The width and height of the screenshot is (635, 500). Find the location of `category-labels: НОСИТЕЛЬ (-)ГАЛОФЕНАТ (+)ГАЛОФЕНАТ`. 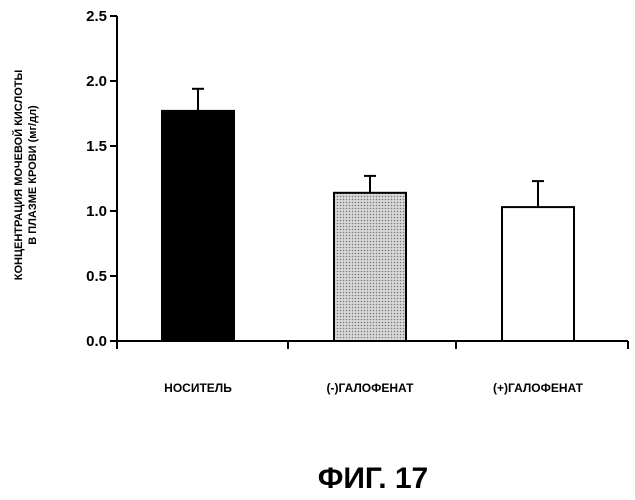

category-labels: НОСИТЕЛЬ (-)ГАЛОФЕНАТ (+)ГАЛОФЕНАТ is located at coordinates (373, 388).